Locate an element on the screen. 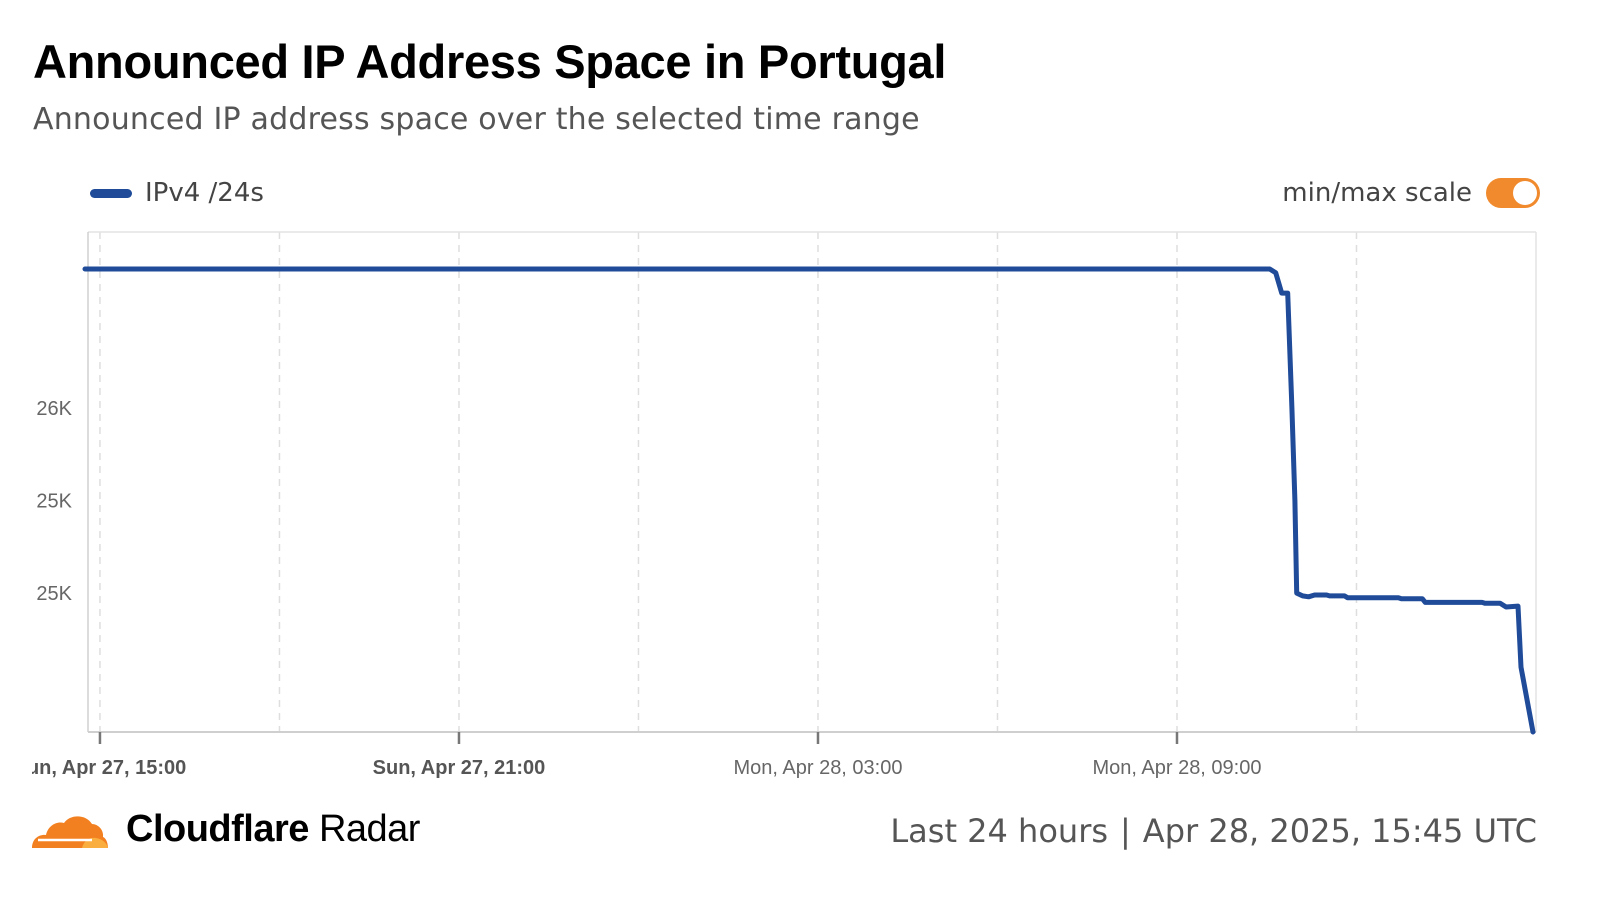 Image resolution: width=1600 pixels, height=900 pixels. scale-toggle-switch is located at coordinates (1513, 193).